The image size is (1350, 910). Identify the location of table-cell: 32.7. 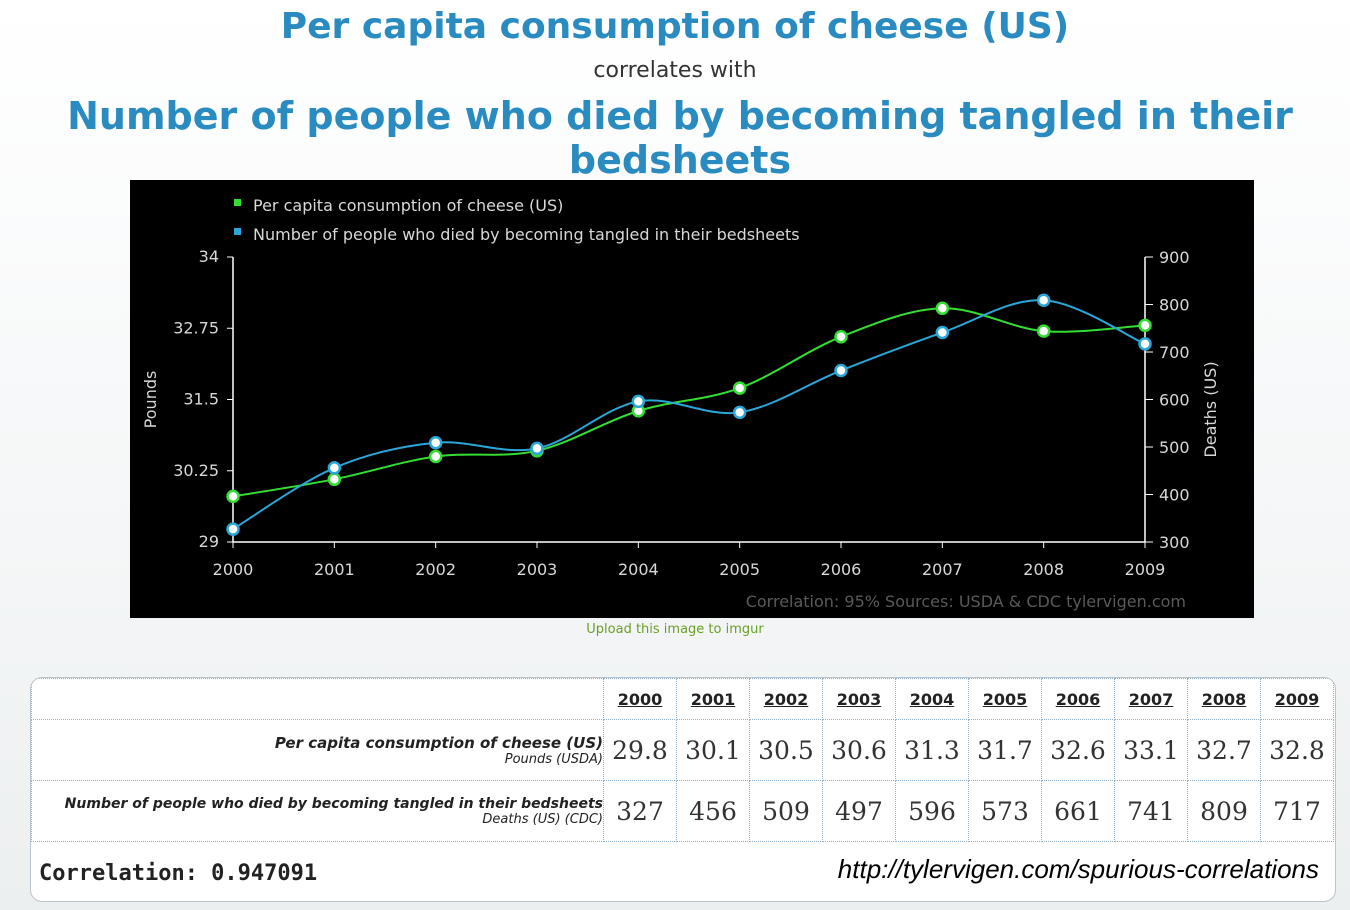
(1224, 750).